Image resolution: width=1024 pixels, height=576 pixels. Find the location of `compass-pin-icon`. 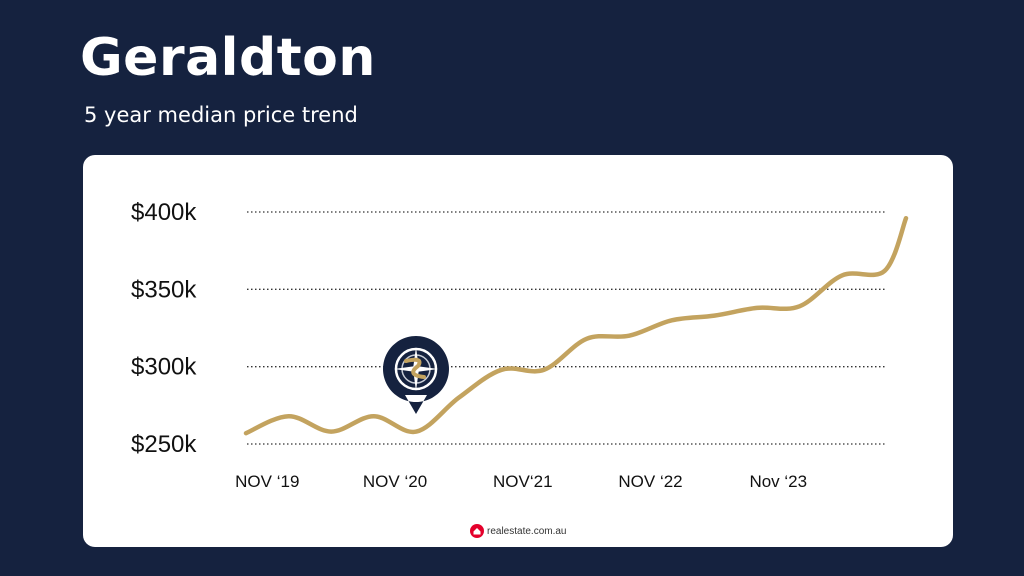

compass-pin-icon is located at coordinates (415, 375).